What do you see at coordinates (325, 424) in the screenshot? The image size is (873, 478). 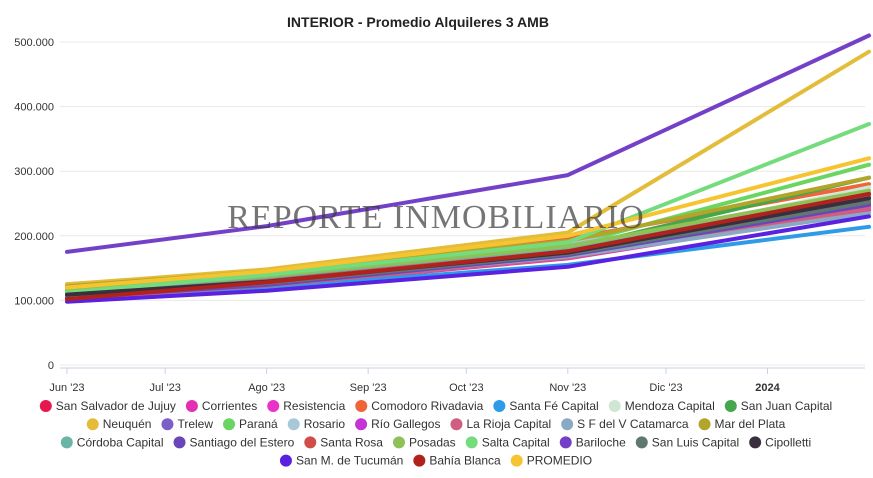 I see `legend-label: Rosario` at bounding box center [325, 424].